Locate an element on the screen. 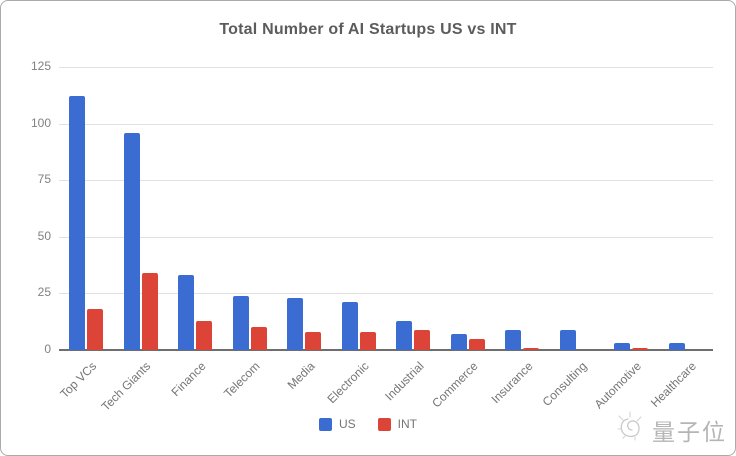 The height and width of the screenshot is (456, 736). x-tick-label-consulting: Consulting is located at coordinates (564, 384).